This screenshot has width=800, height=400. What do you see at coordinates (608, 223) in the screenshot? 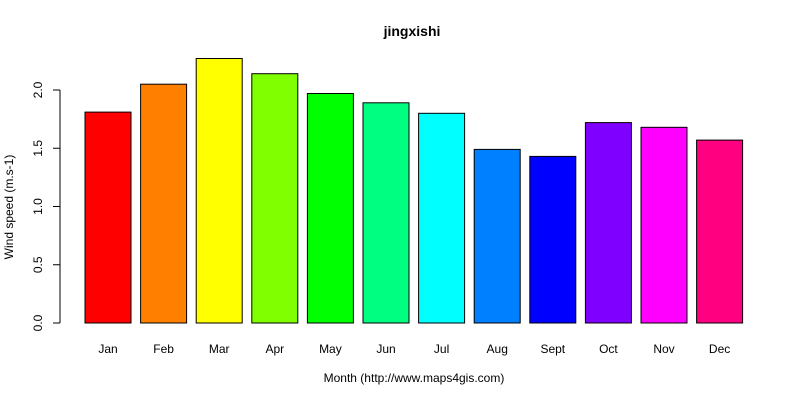
I see `bar-oct` at bounding box center [608, 223].